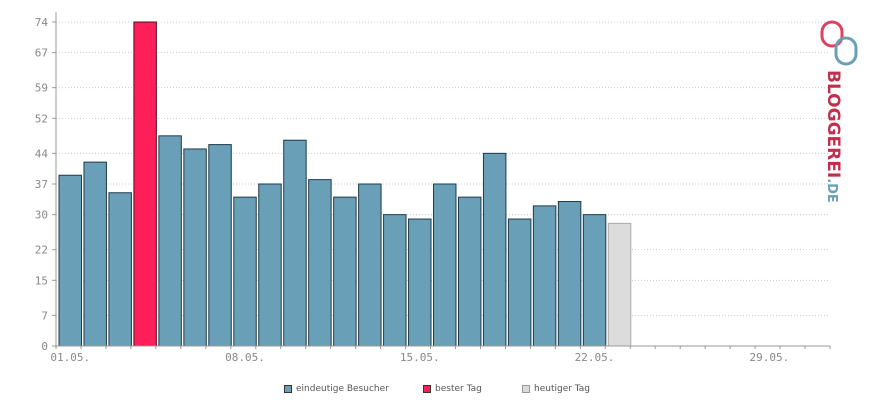 The width and height of the screenshot is (870, 400). What do you see at coordinates (526, 389) in the screenshot?
I see `legend-swatch-today` at bounding box center [526, 389].